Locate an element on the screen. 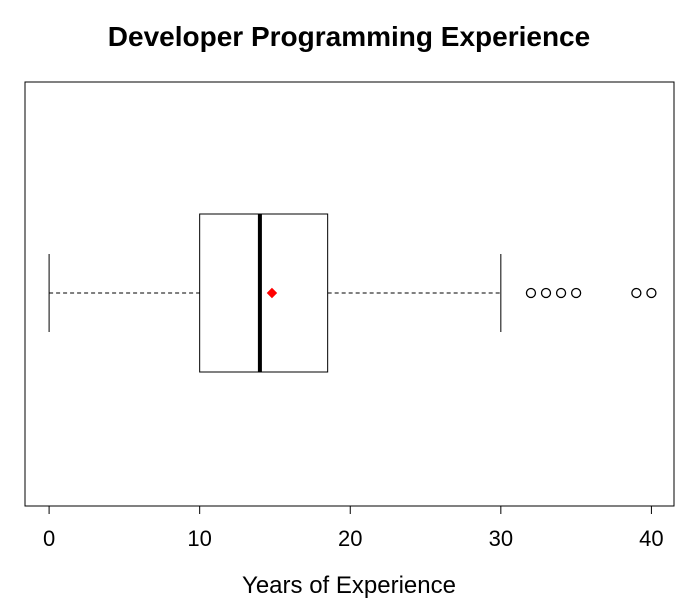  x-axis-label: Years of Experience is located at coordinates (349, 585).